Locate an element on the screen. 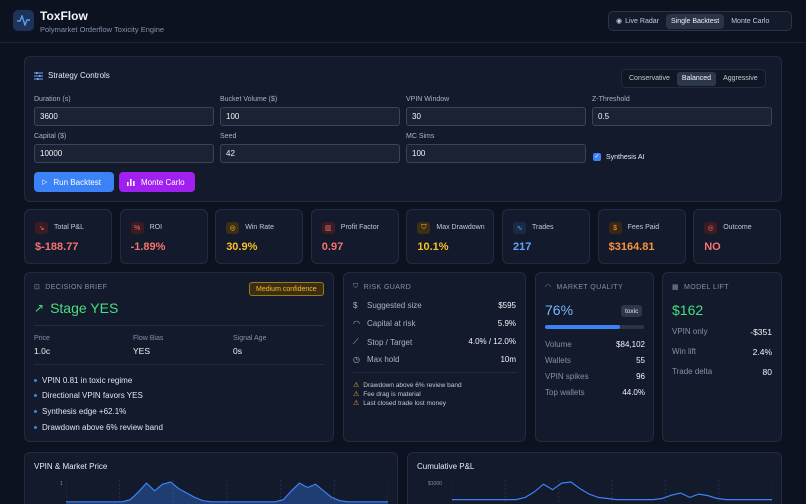 This screenshot has width=806, height=504. warning-icon: ⚠ is located at coordinates (356, 403).